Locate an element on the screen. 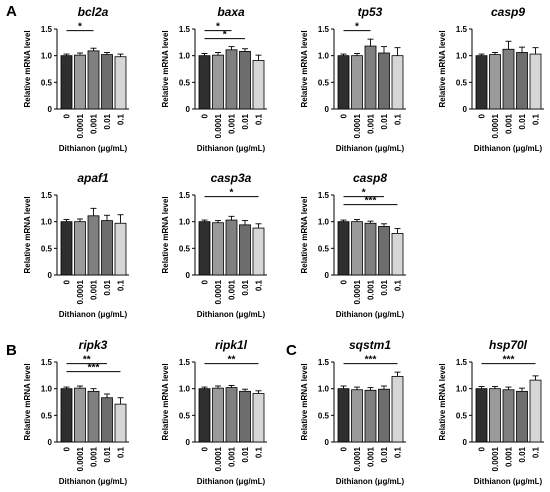  chart-title: hsp70l is located at coordinates (508, 345).